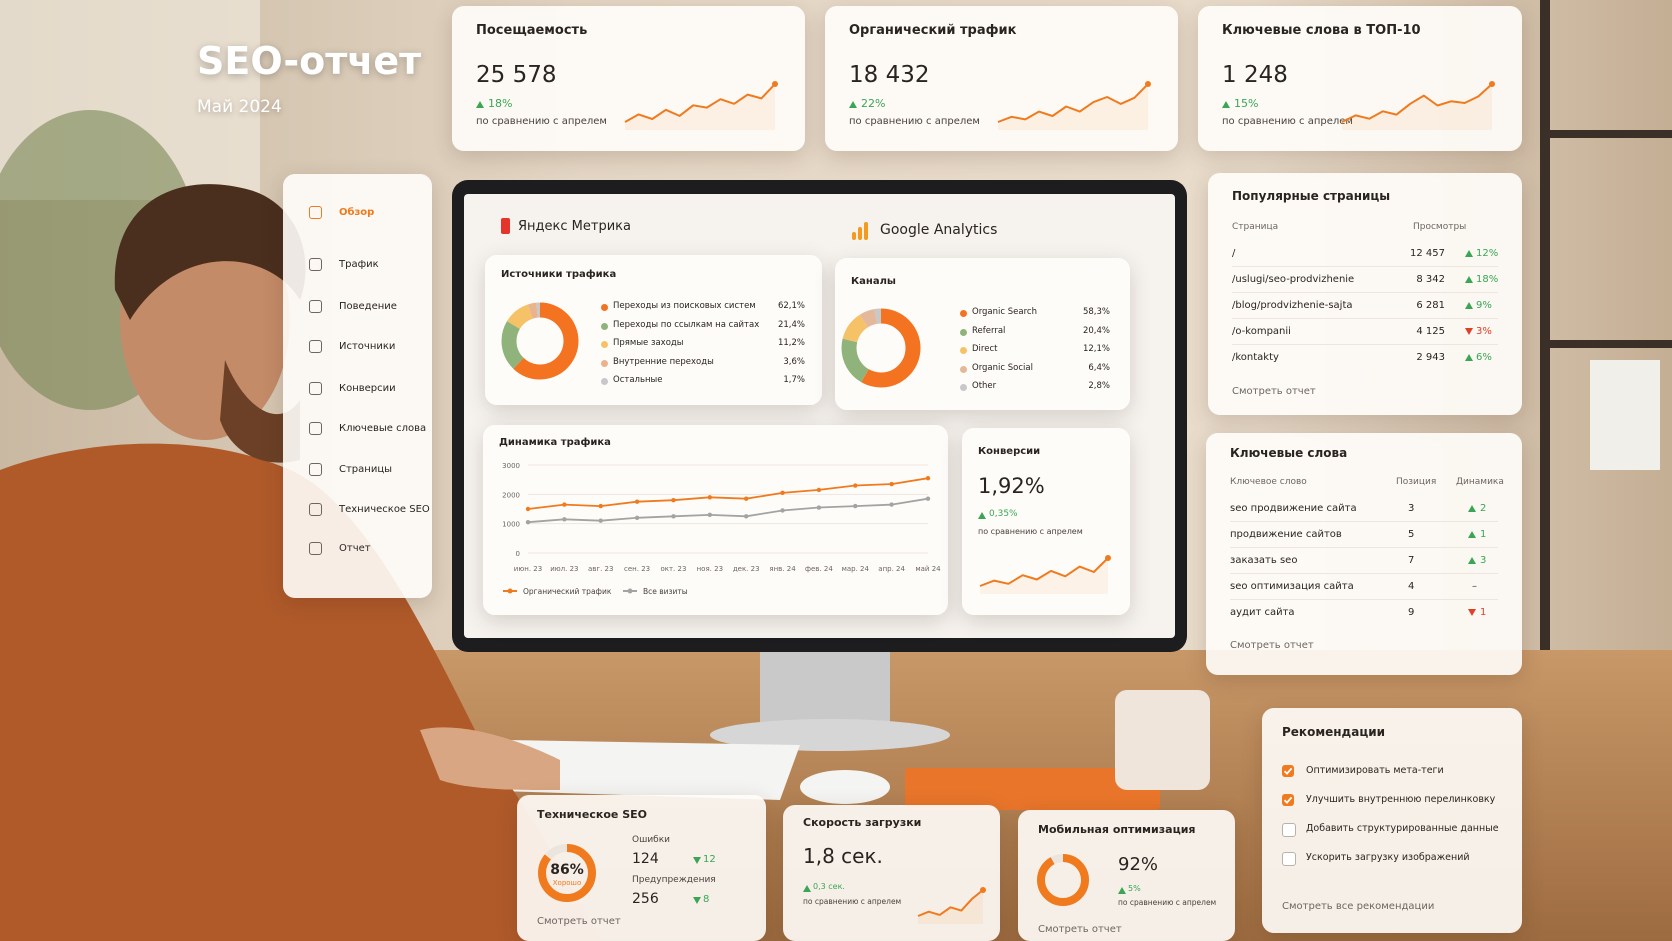 The height and width of the screenshot is (941, 1672). I want to click on recommendation-text: Ускорить загрузку изображений, so click(1388, 857).